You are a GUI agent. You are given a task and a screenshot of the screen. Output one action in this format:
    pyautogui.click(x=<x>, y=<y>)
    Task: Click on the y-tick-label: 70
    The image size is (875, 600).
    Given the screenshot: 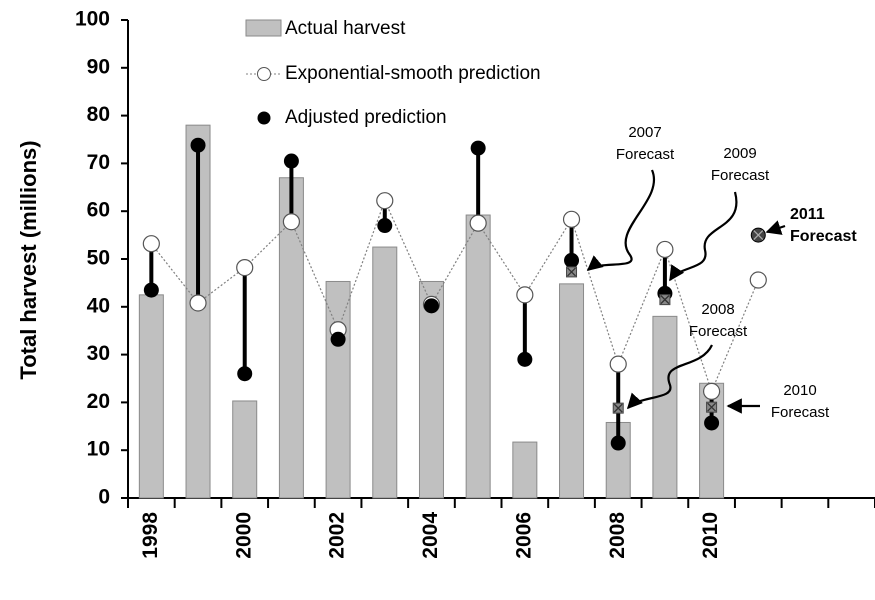 What is the action you would take?
    pyautogui.click(x=98, y=162)
    